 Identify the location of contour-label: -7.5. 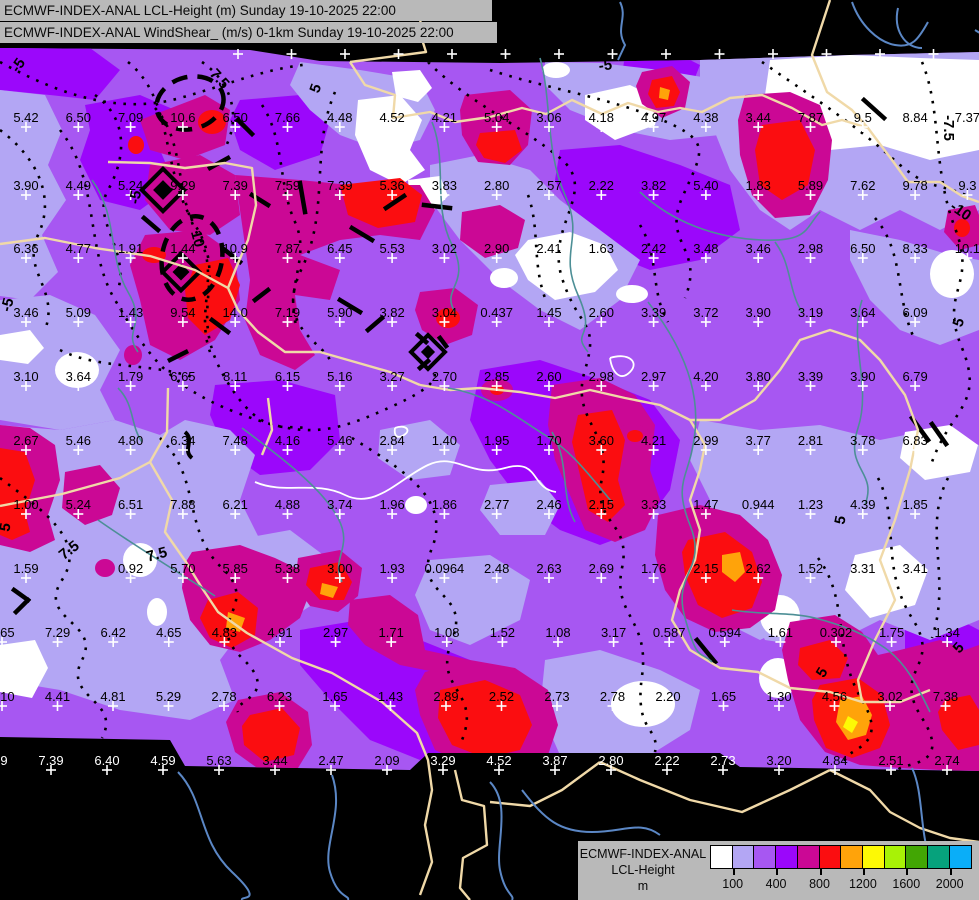
(948, 128).